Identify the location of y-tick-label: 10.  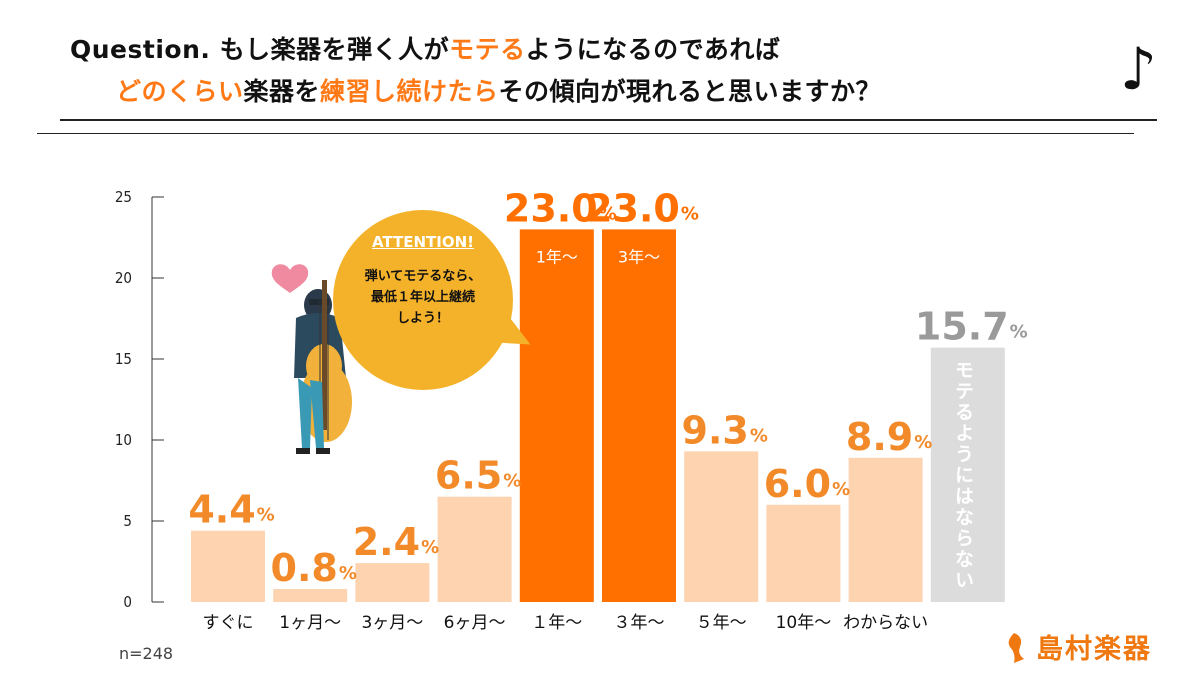
(123, 440).